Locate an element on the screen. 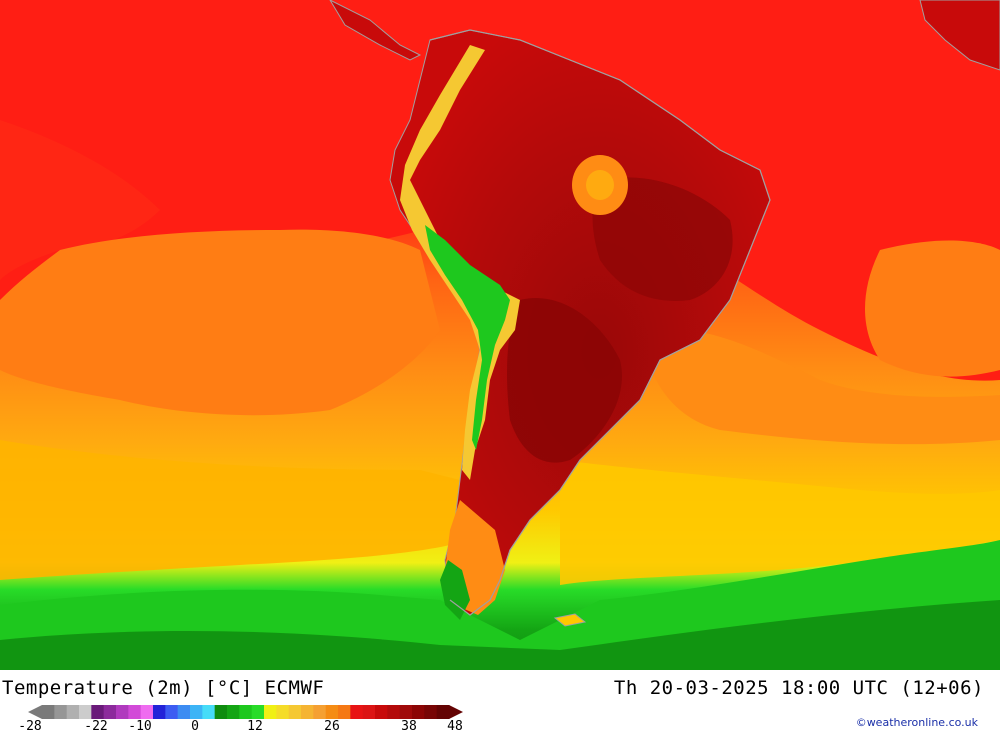 The height and width of the screenshot is (734, 1000). amazon-cool-spot-inner is located at coordinates (600, 185).